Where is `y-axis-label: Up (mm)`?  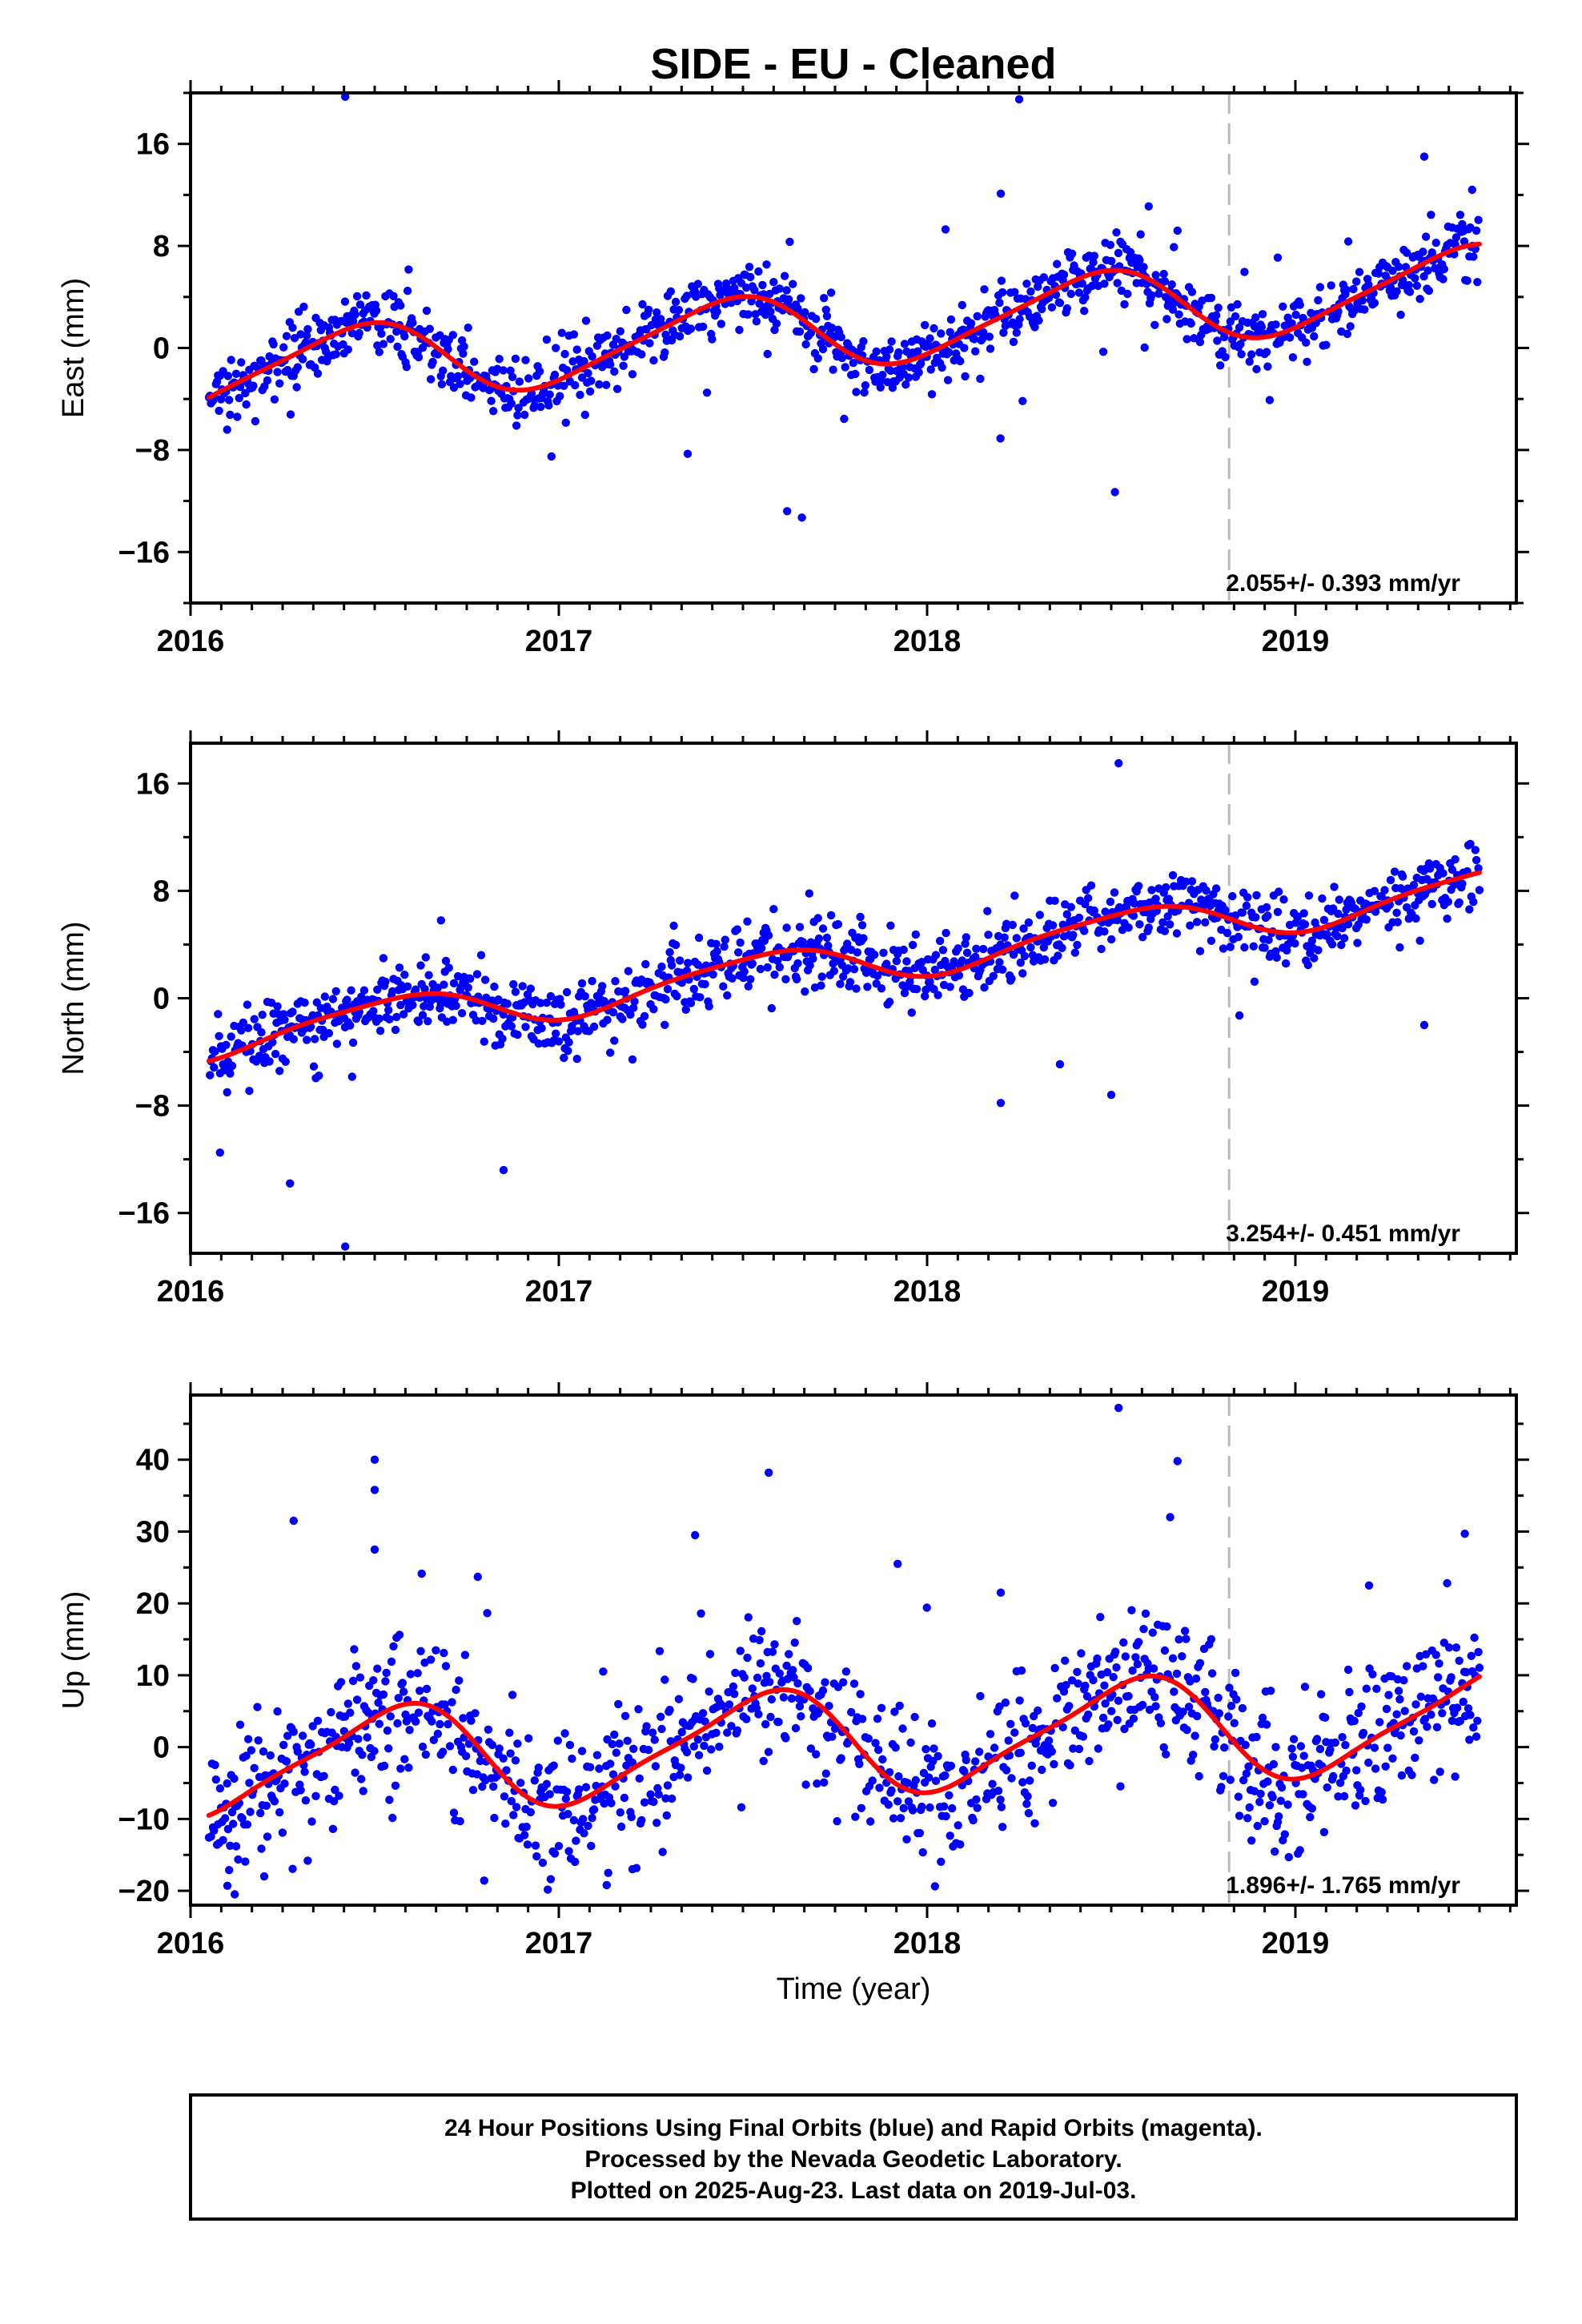 y-axis-label: Up (mm) is located at coordinates (74, 1650).